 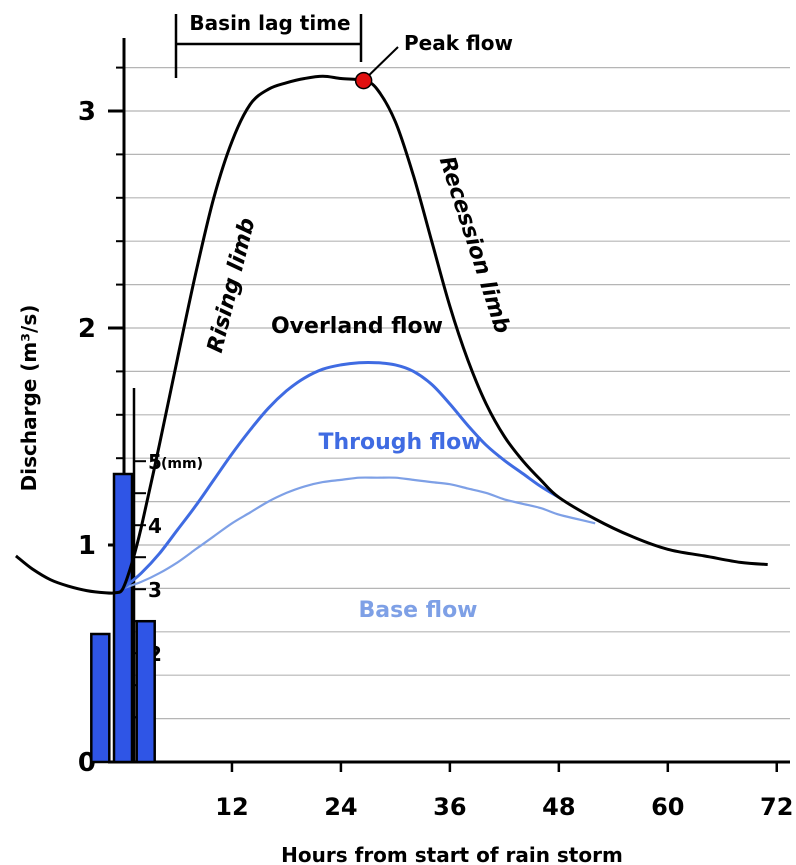 What do you see at coordinates (449, 807) in the screenshot?
I see `x-tick-label: 36` at bounding box center [449, 807].